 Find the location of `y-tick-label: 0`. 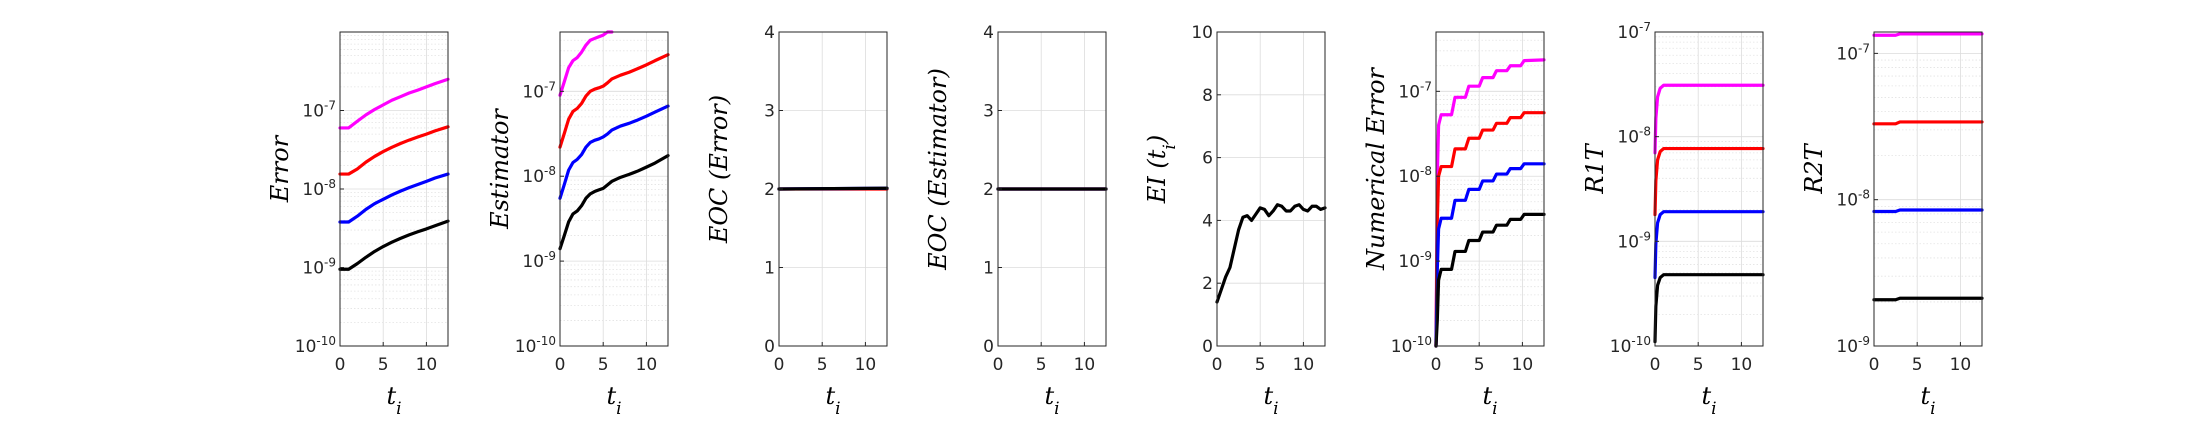

y-tick-label: 0 is located at coordinates (1207, 347).